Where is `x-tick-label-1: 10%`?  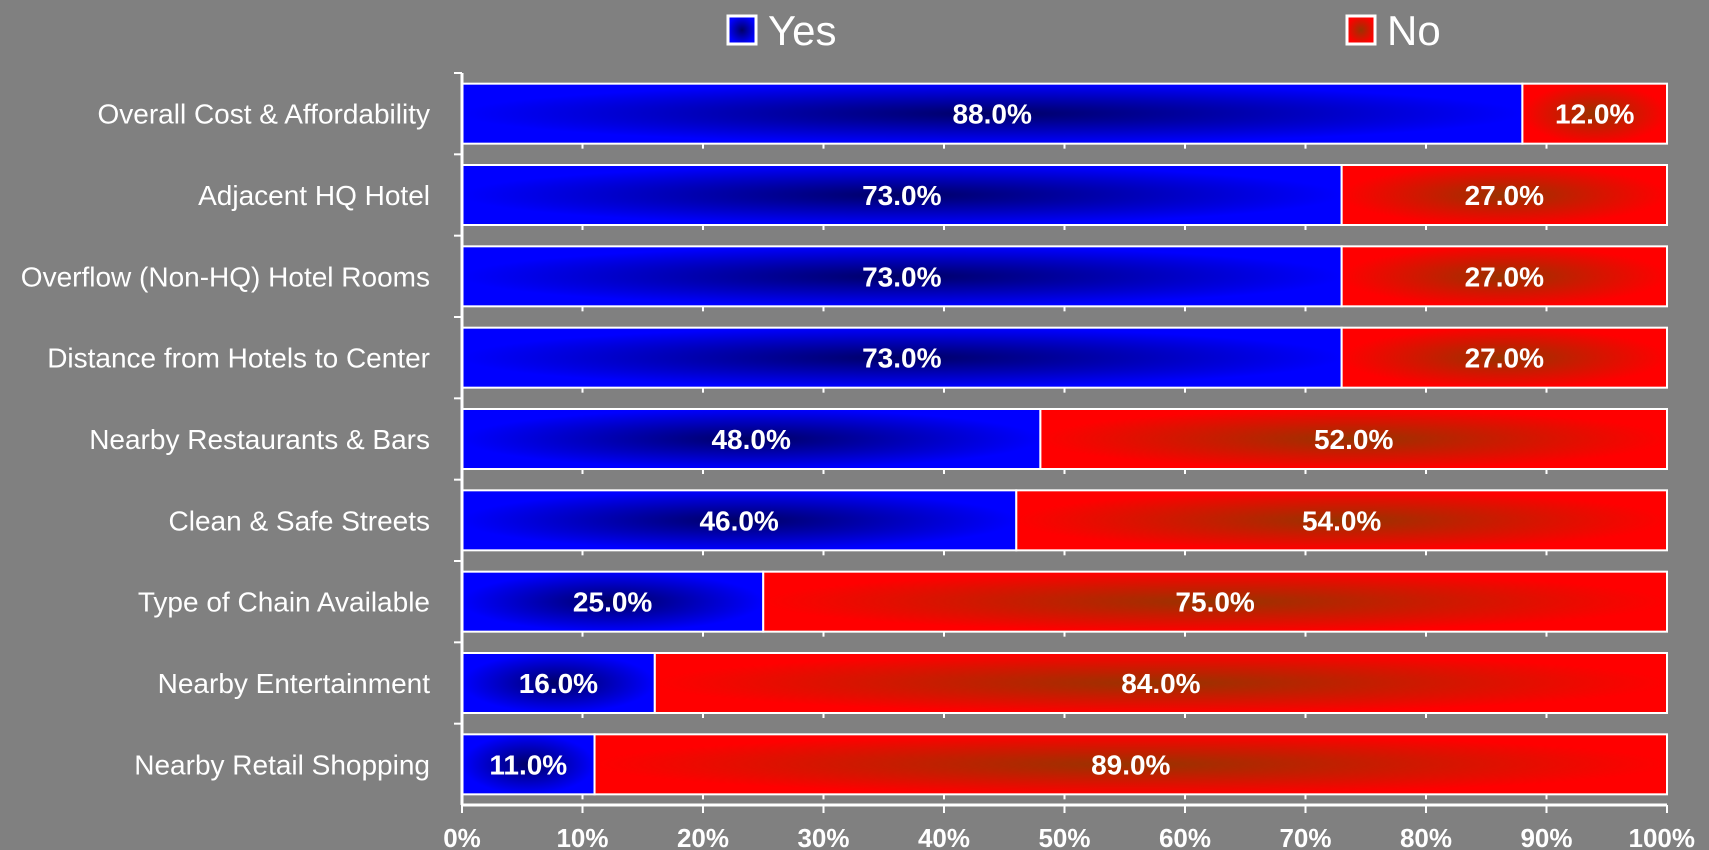
x-tick-label-1: 10% is located at coordinates (582, 836).